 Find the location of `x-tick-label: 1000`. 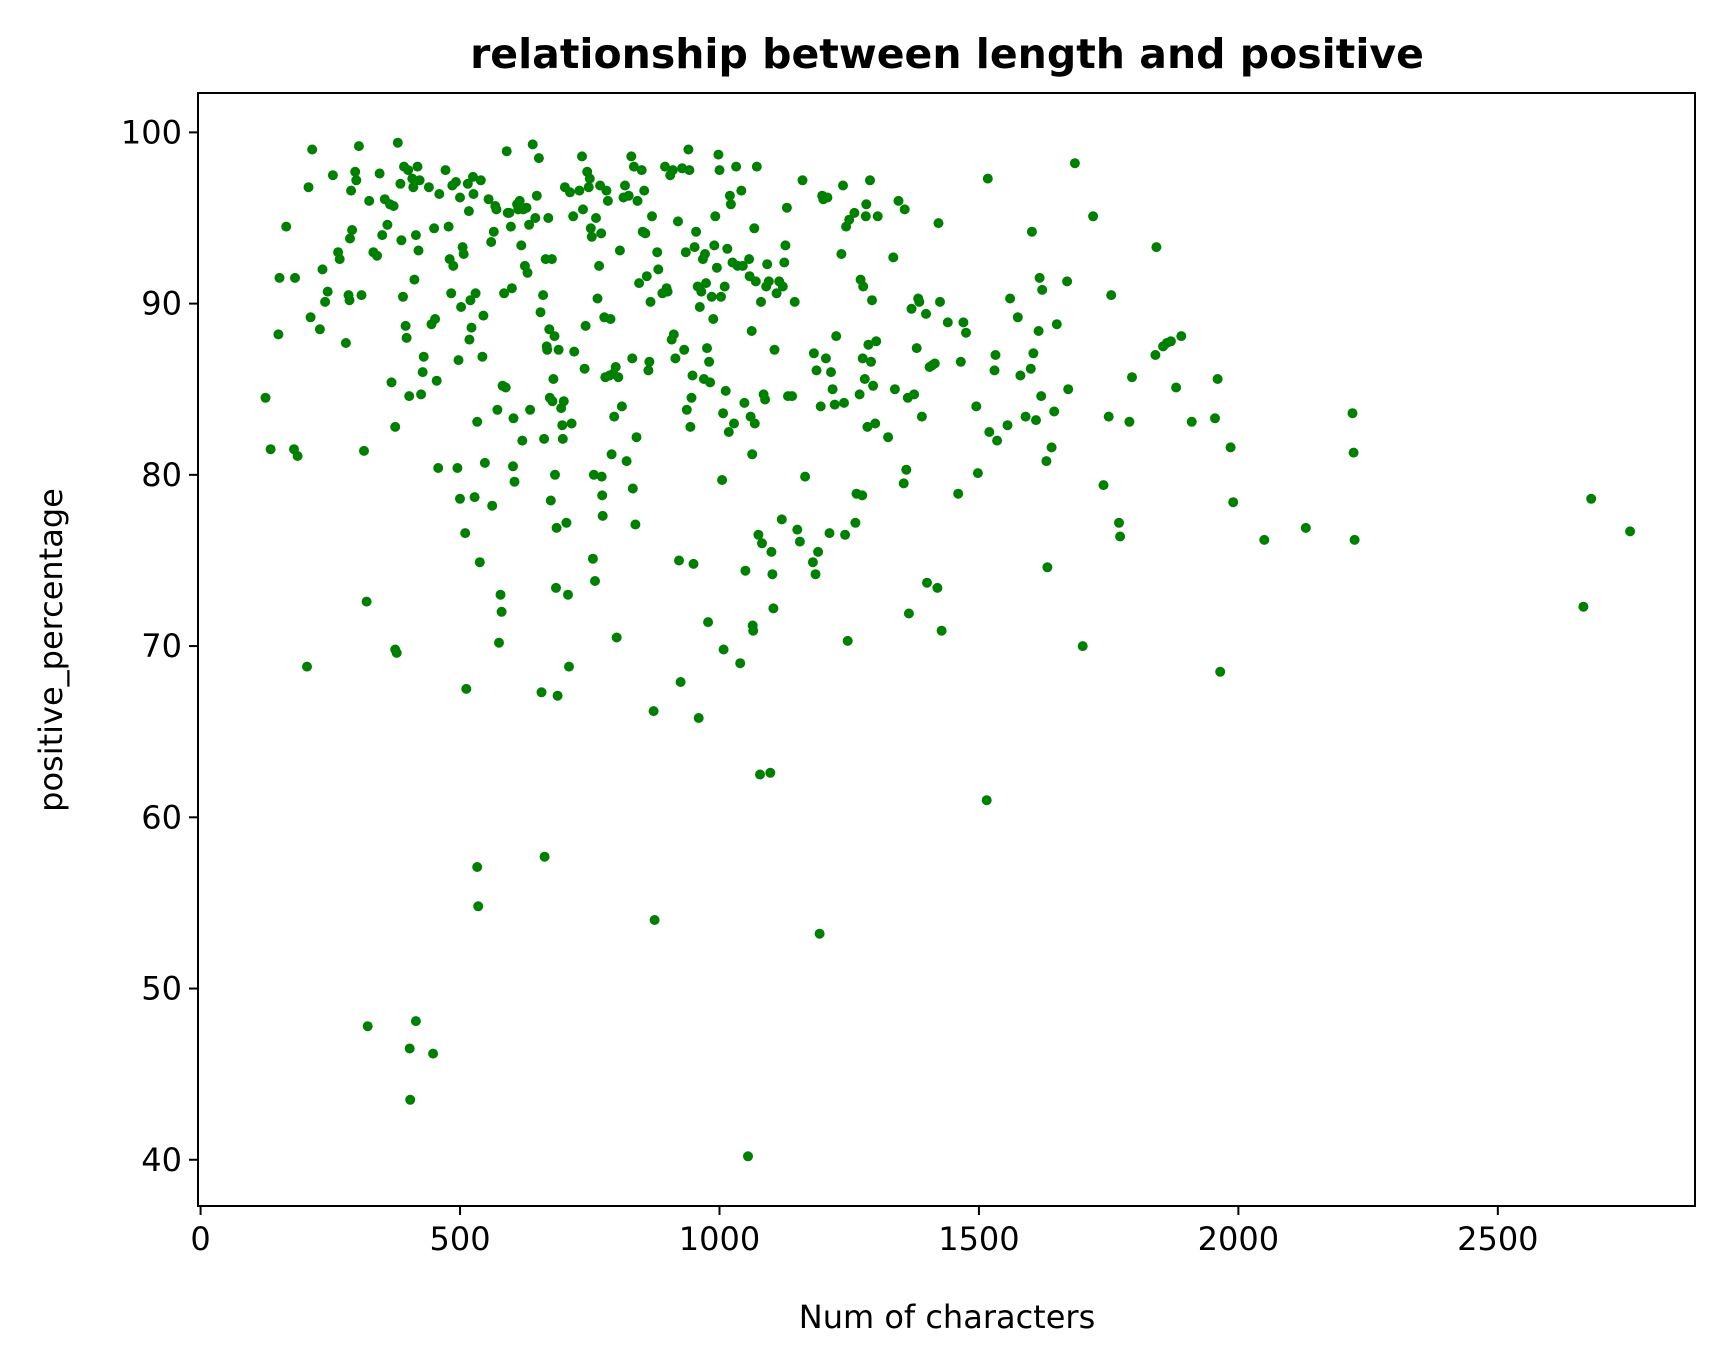

x-tick-label: 1000 is located at coordinates (719, 1239).